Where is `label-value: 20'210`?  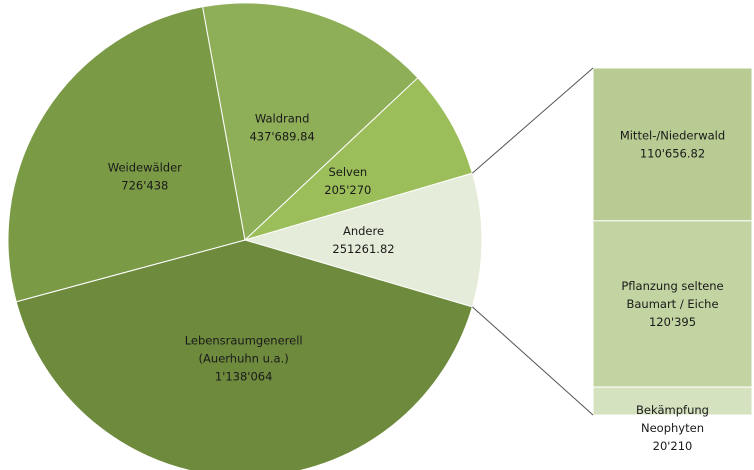 label-value: 20'210 is located at coordinates (673, 446).